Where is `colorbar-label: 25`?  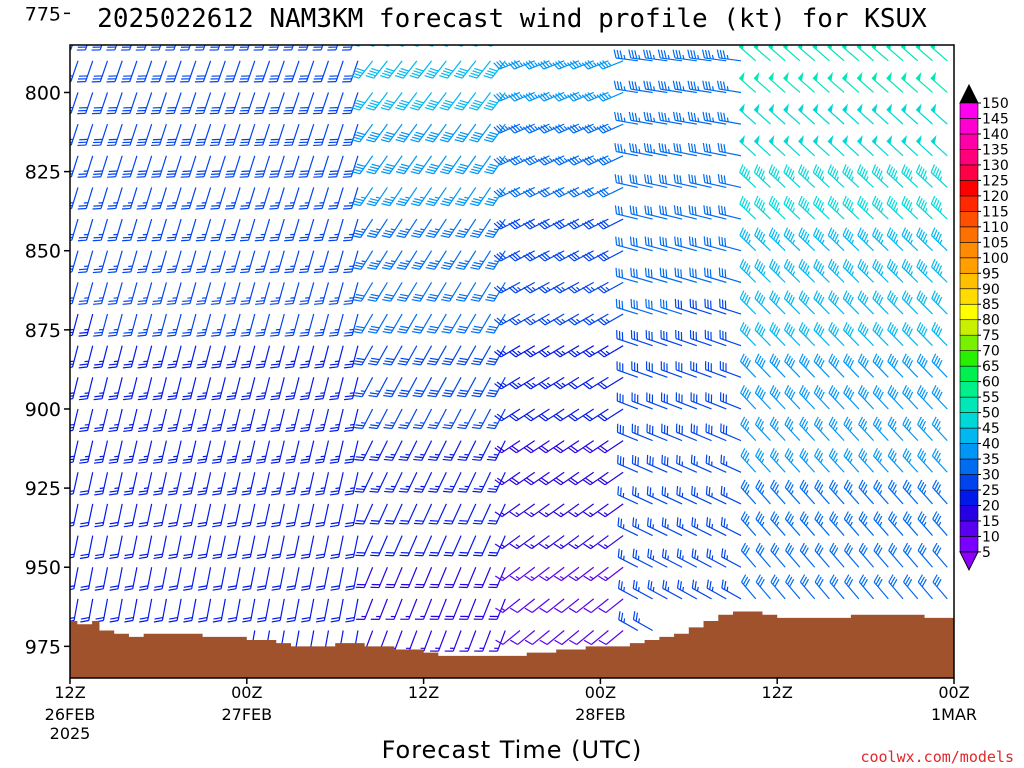
colorbar-label: 25 is located at coordinates (991, 491).